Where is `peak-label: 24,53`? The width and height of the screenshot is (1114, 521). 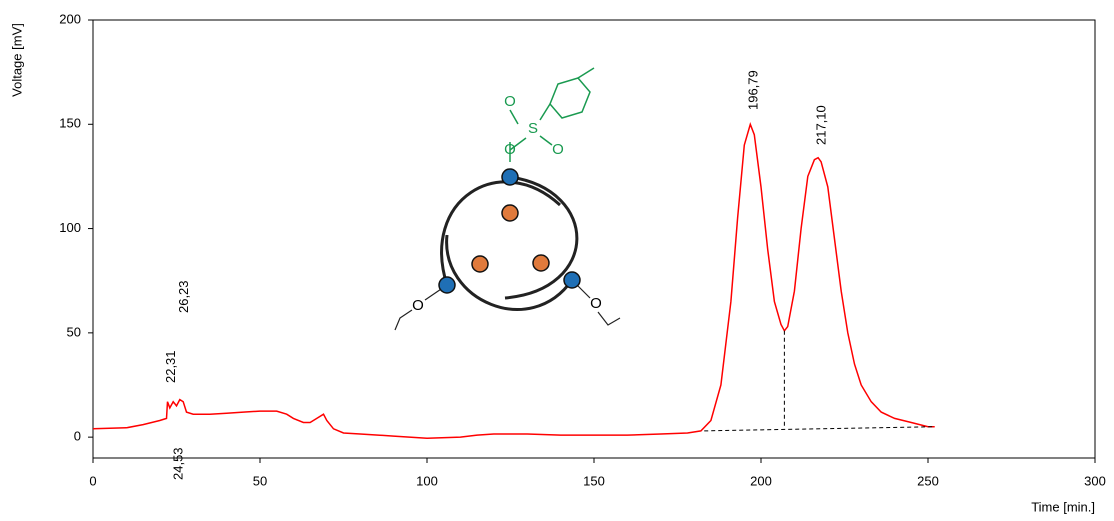 peak-label: 24,53 is located at coordinates (177, 463).